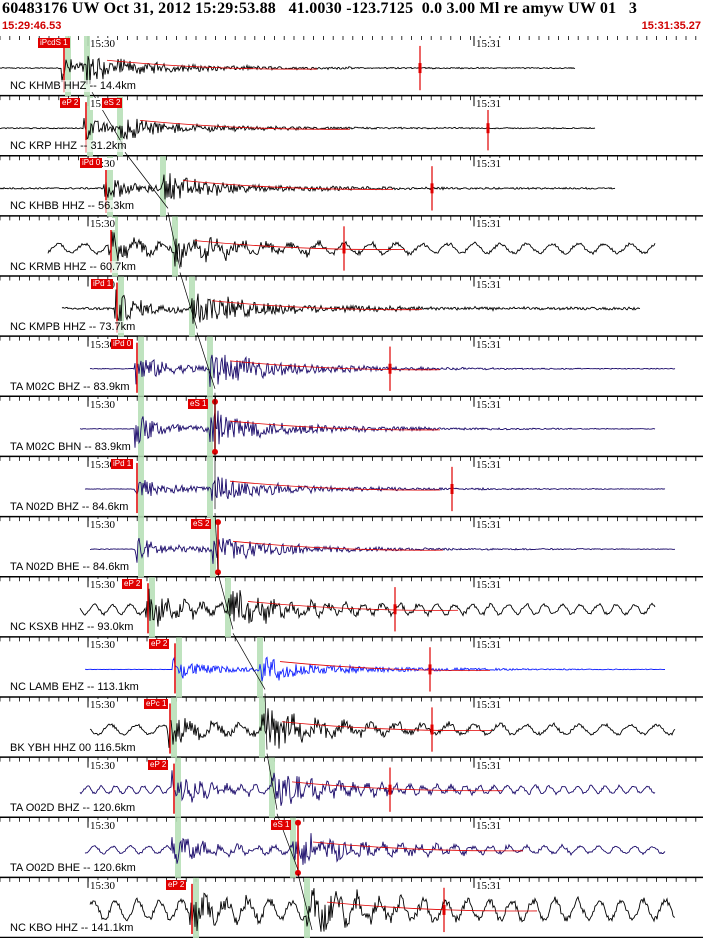 The image size is (703, 938). I want to click on station-label: NC KHMB HHZ -- 14.4km, so click(73, 86).